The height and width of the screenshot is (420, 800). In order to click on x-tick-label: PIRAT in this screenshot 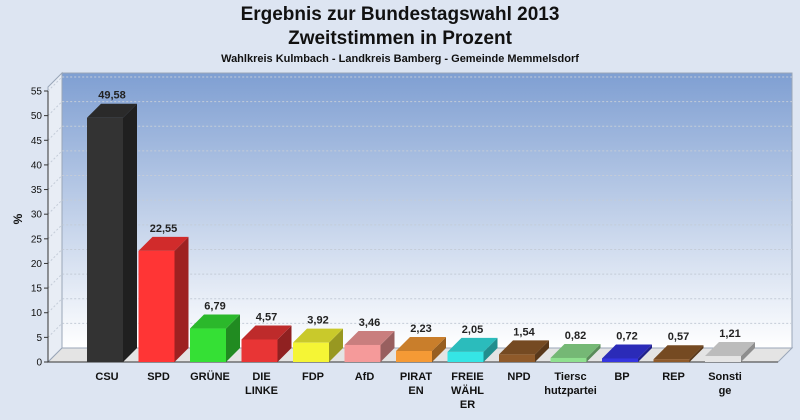, I will do `click(416, 377)`.